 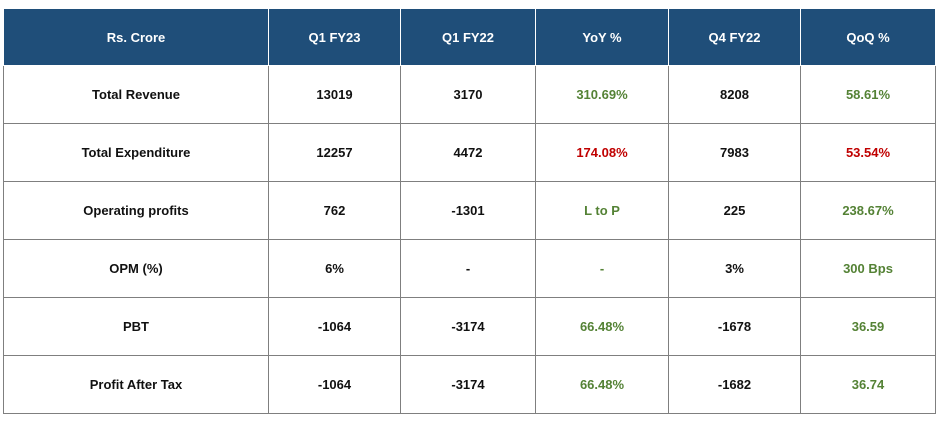 What do you see at coordinates (334, 37) in the screenshot?
I see `header-cell: Q1 FY23` at bounding box center [334, 37].